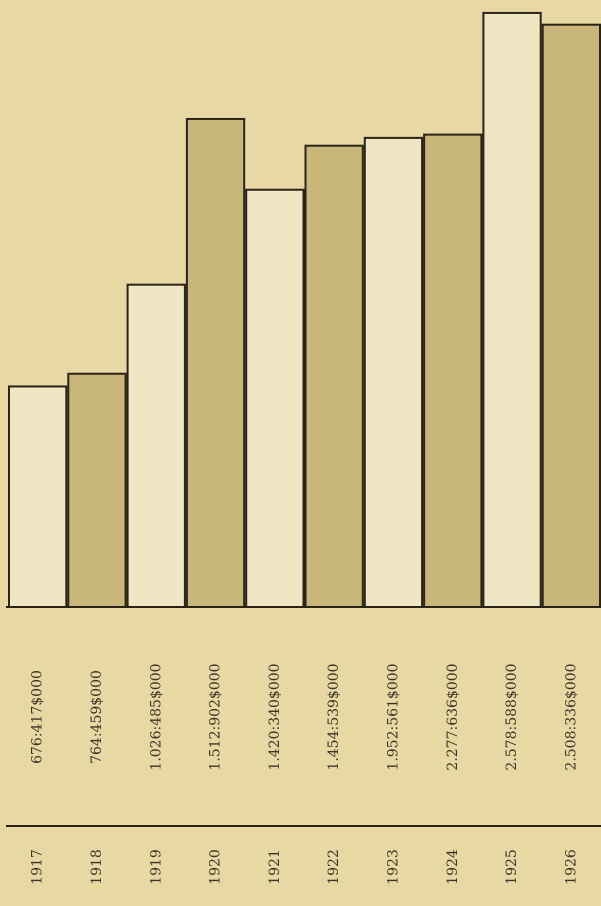 This screenshot has width=601, height=906. I want to click on year-label-1918: 1918, so click(97, 867).